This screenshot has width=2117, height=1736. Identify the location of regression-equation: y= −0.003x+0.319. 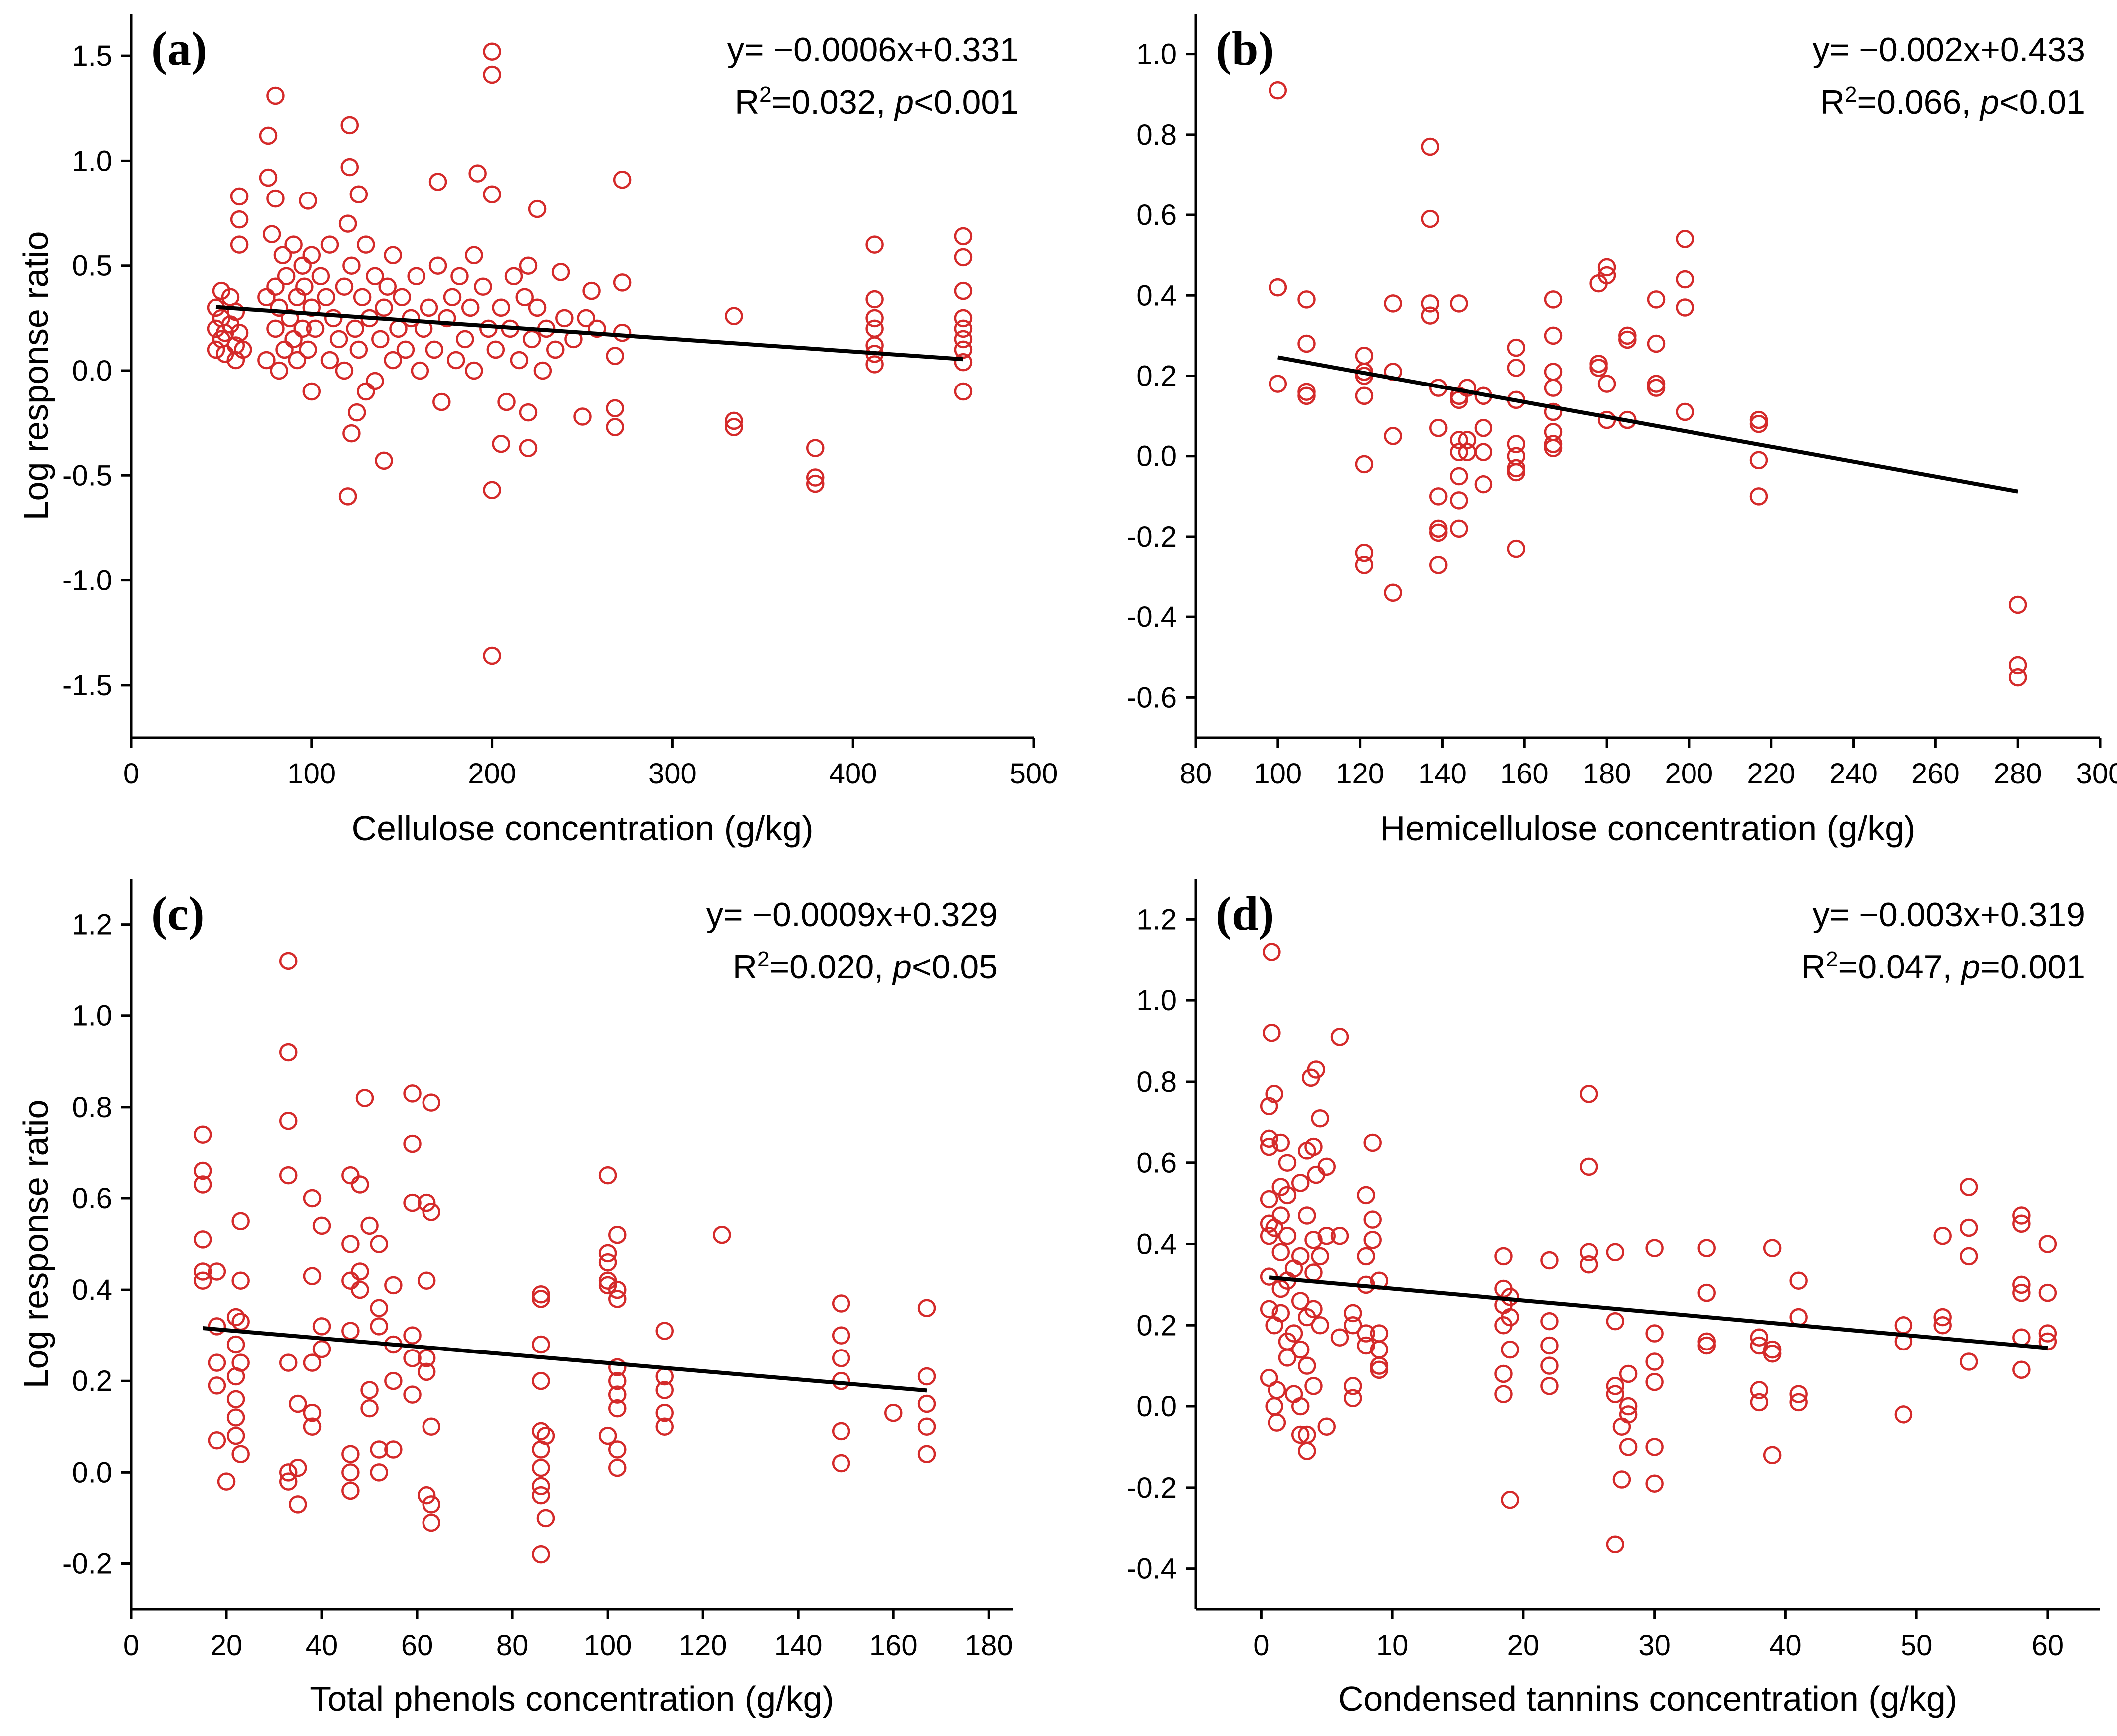
(1949, 915).